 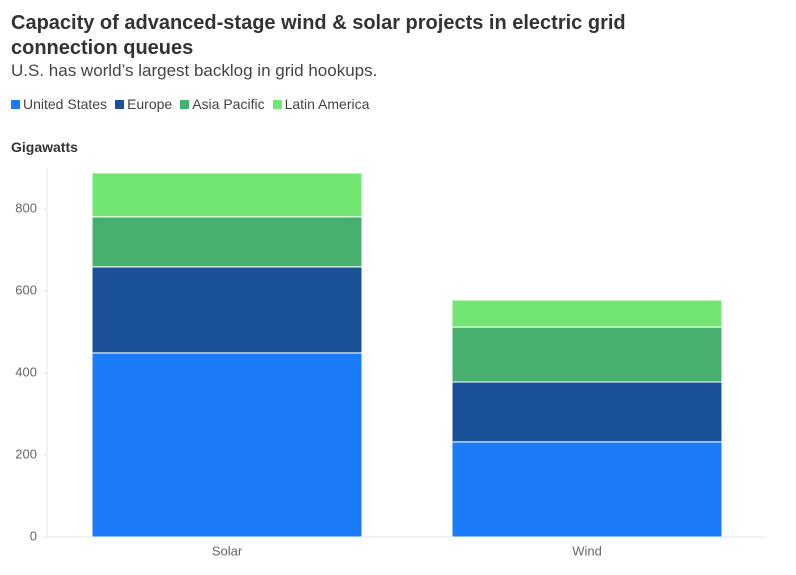 What do you see at coordinates (327, 104) in the screenshot?
I see `legend-label: Latin America` at bounding box center [327, 104].